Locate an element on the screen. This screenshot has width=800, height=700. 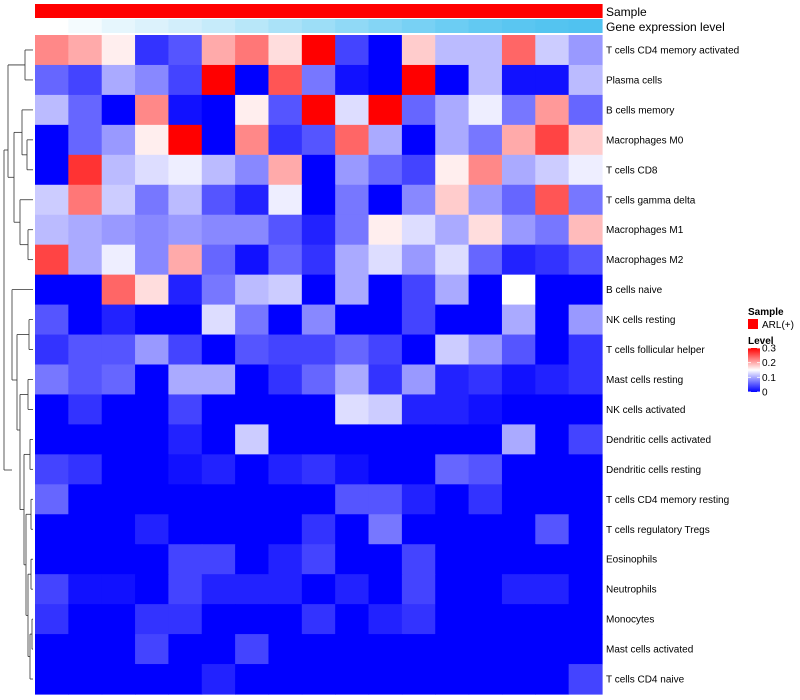
legend-level-title: Level is located at coordinates (761, 341).